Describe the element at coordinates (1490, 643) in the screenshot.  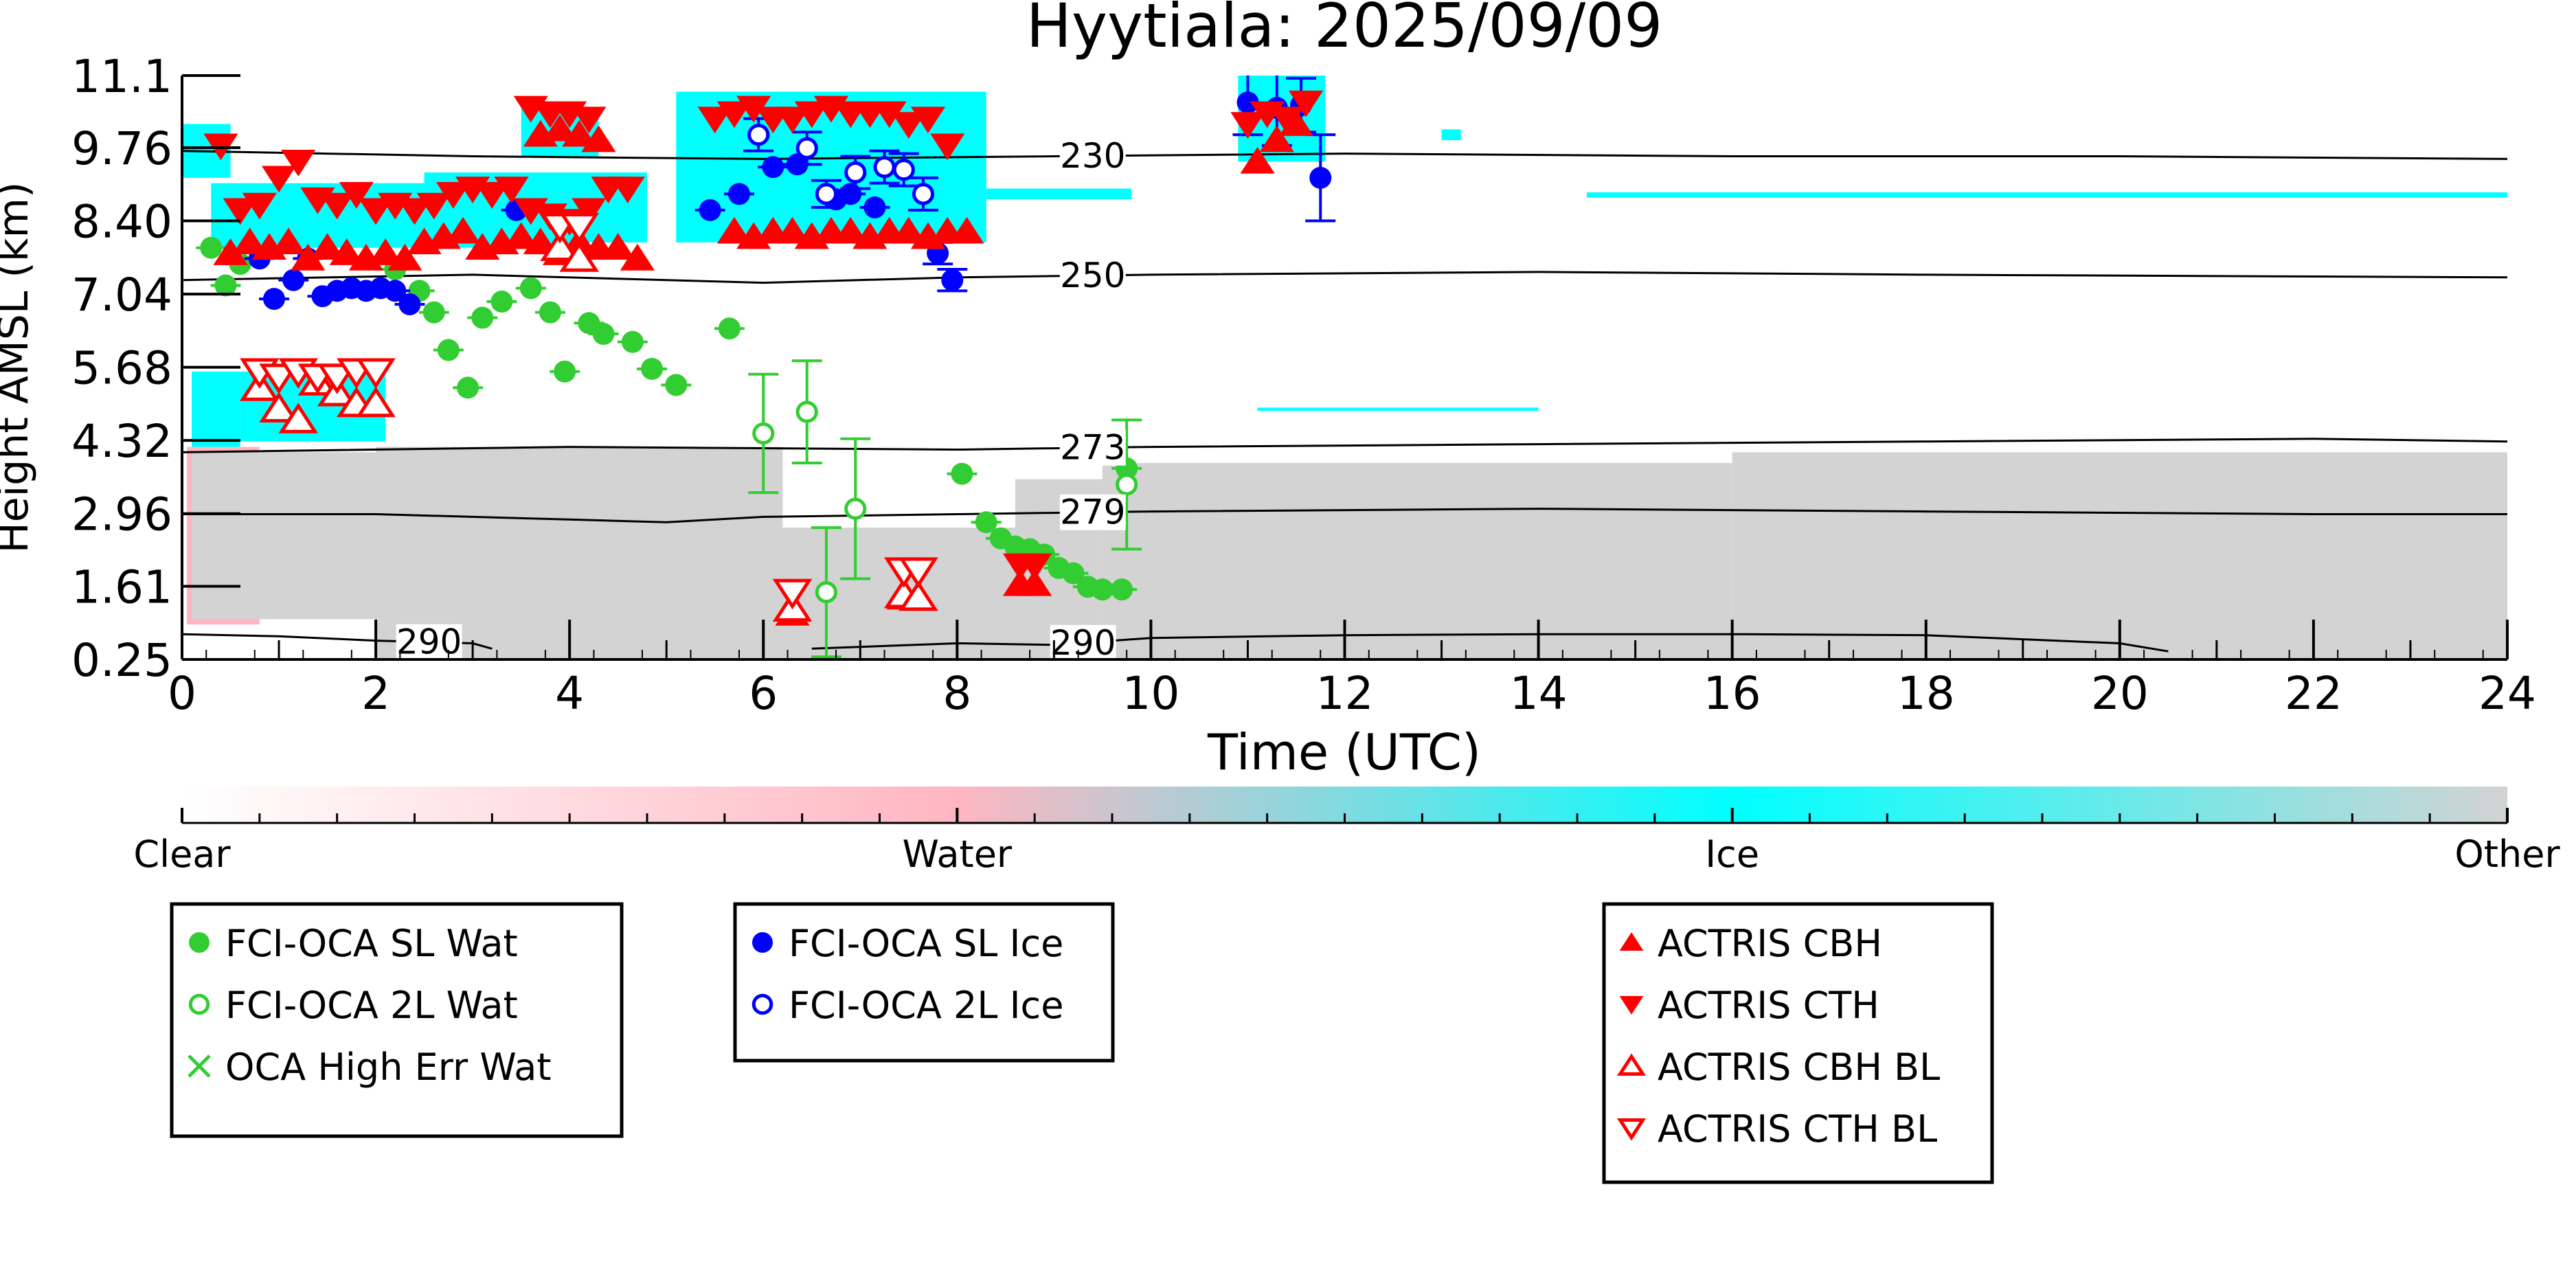
I see `isotherm-290-line` at that location.